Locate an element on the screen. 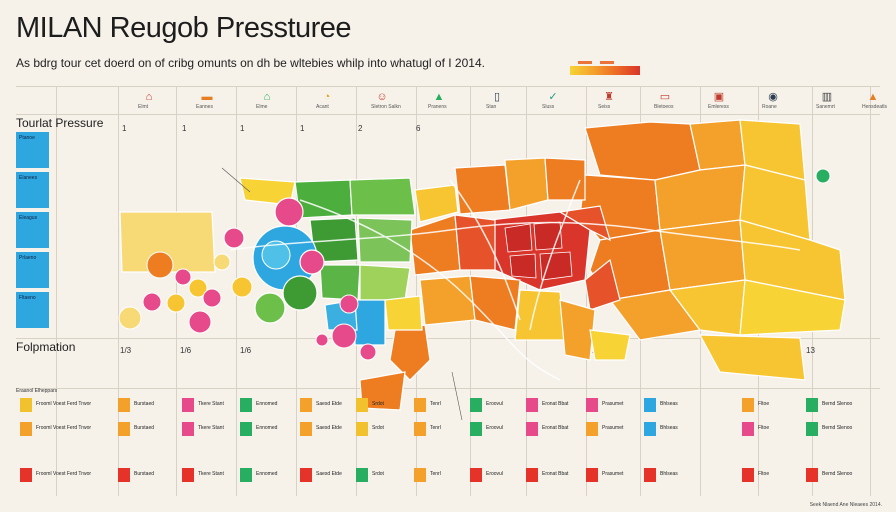 Image resolution: width=896 pixels, height=512 pixels. north-west-yellow-districts is located at coordinates (271, 261).